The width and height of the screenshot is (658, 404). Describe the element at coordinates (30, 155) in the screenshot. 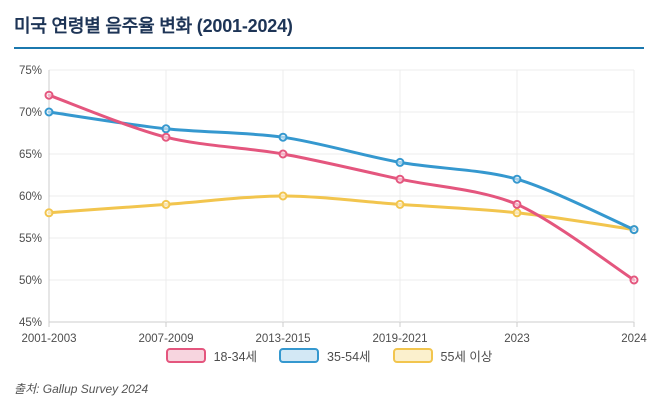

I see `y-tick-label: 65%` at that location.